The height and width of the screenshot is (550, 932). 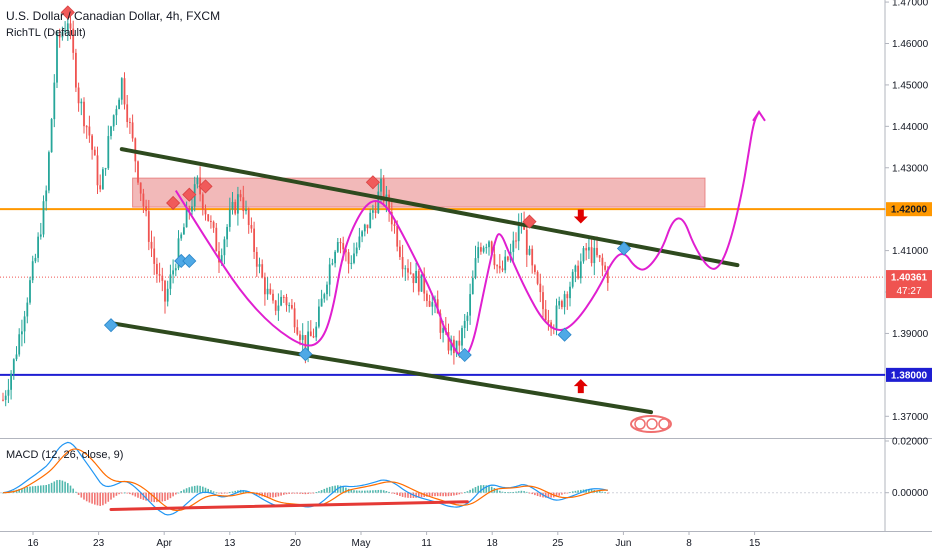 I want to click on signal-marker-red, so click(x=372, y=182).